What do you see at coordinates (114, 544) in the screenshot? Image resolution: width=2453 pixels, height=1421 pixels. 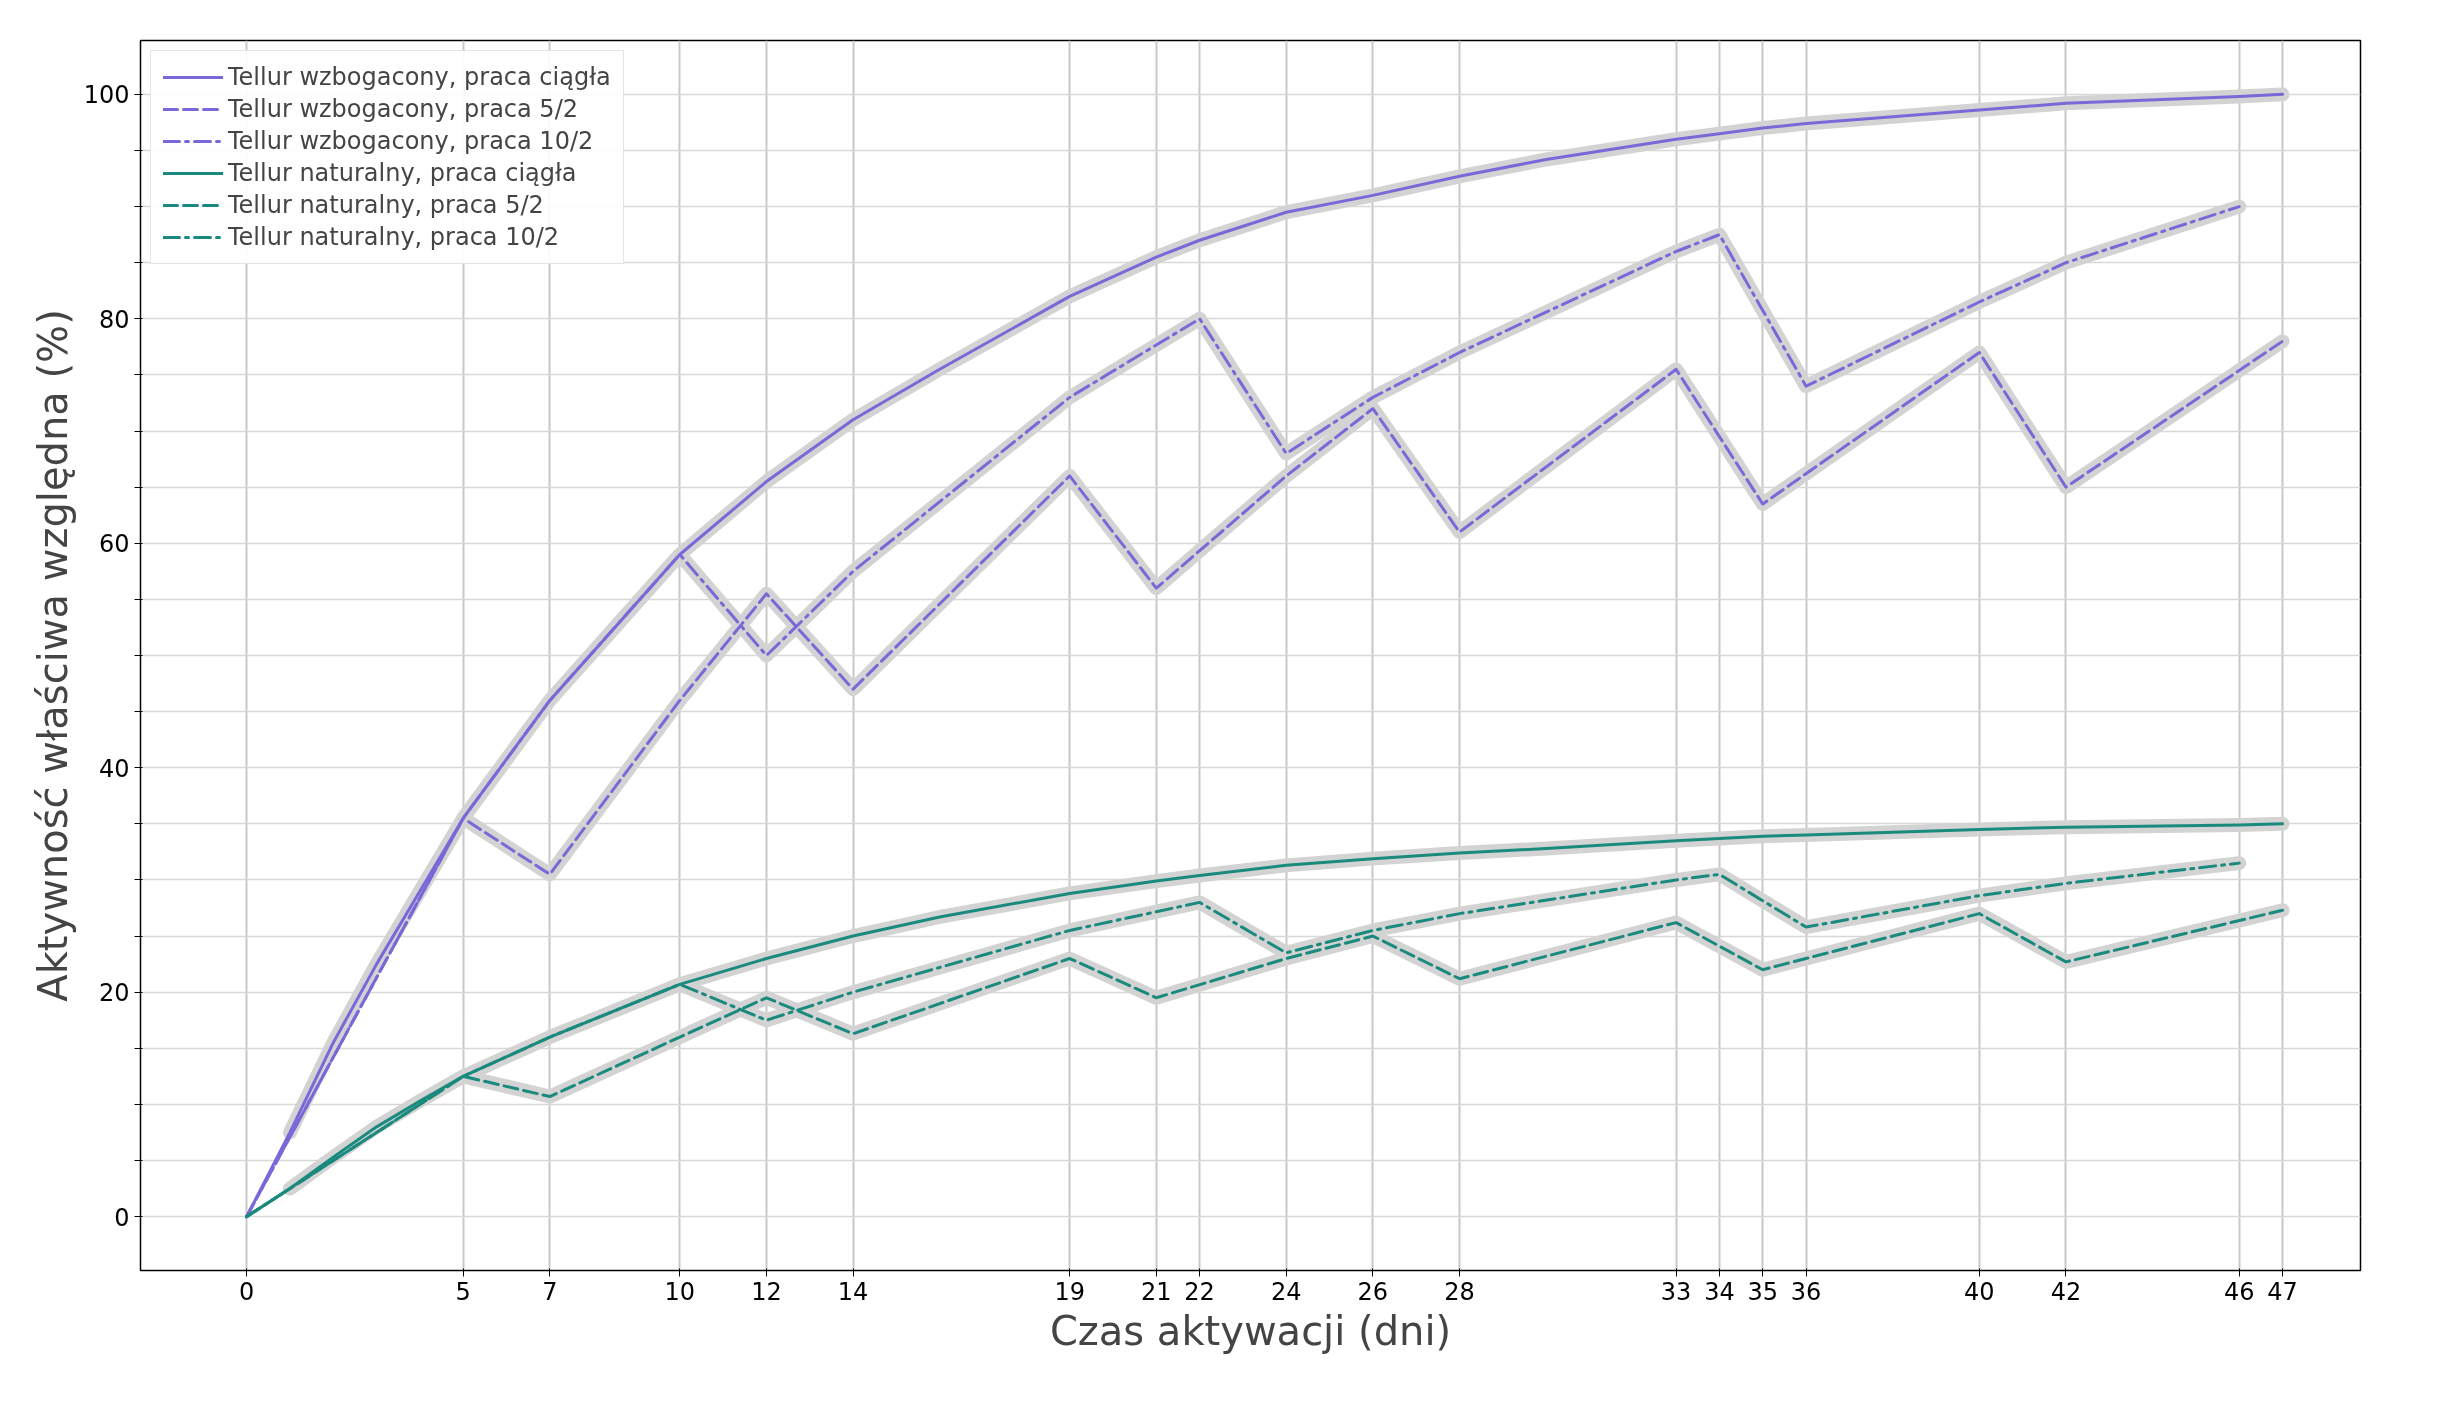 I see `y-tick-label: 60` at bounding box center [114, 544].